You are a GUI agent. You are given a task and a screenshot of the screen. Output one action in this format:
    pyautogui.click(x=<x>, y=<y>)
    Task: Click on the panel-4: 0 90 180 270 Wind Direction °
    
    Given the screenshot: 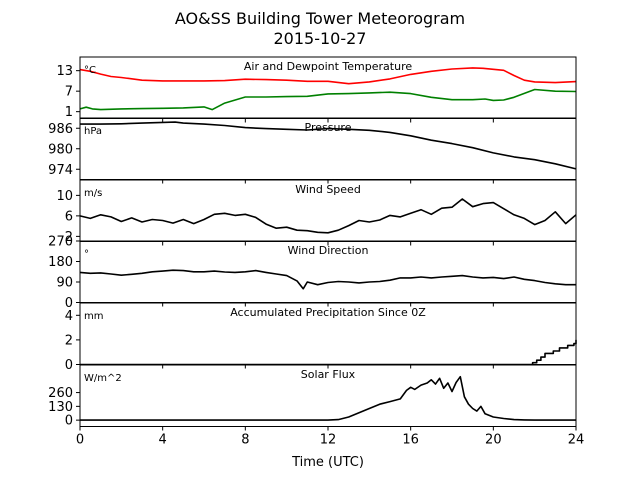 What is the action you would take?
    pyautogui.click(x=312, y=273)
    